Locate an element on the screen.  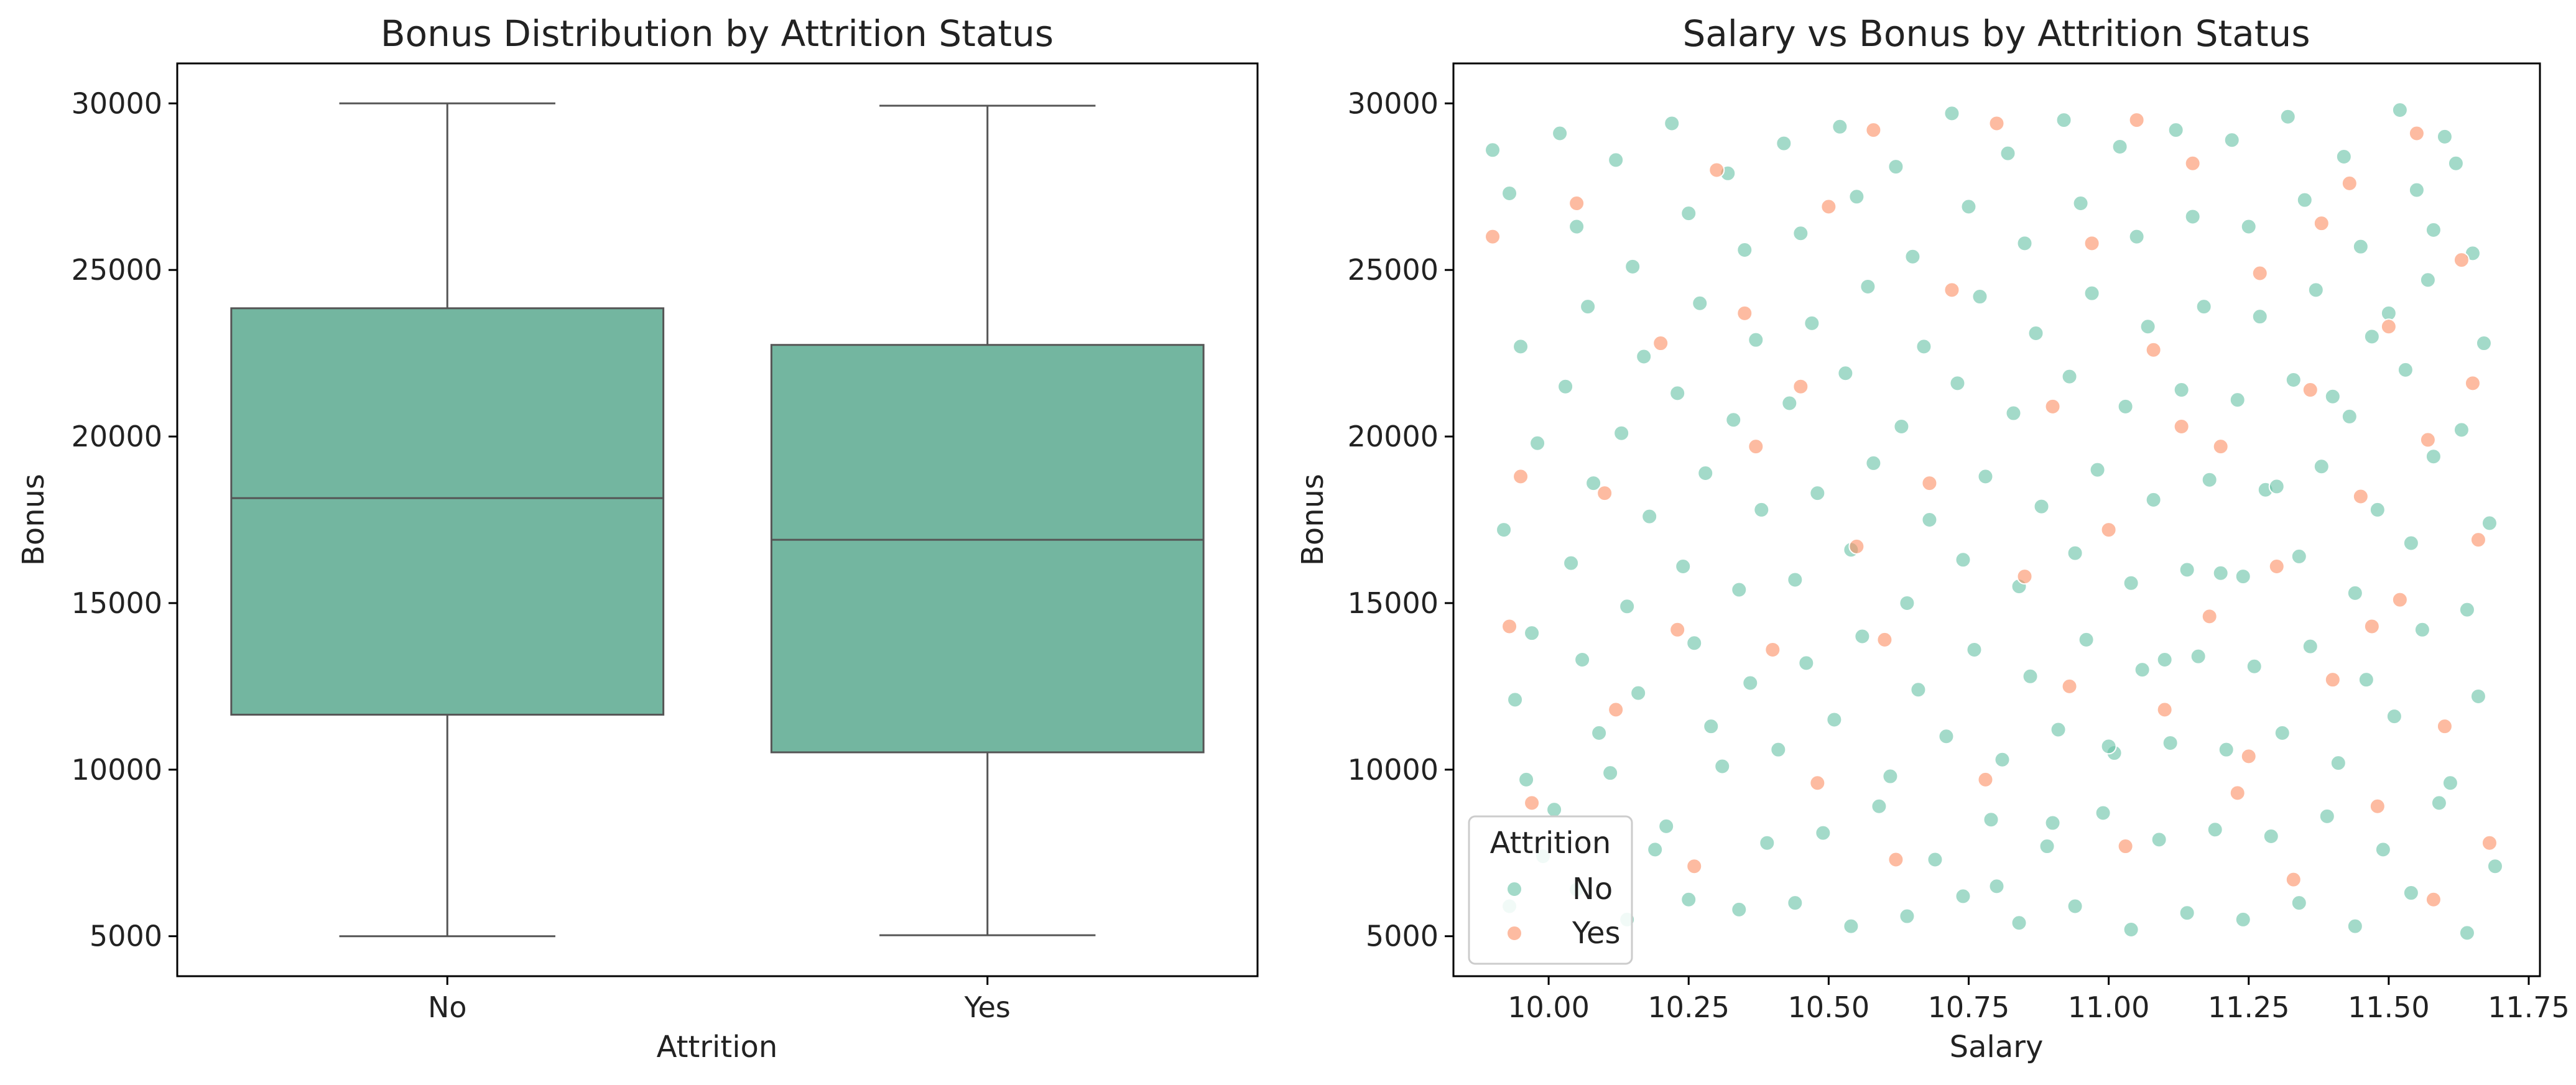
y-tick-label: 25000 is located at coordinates (117, 270).